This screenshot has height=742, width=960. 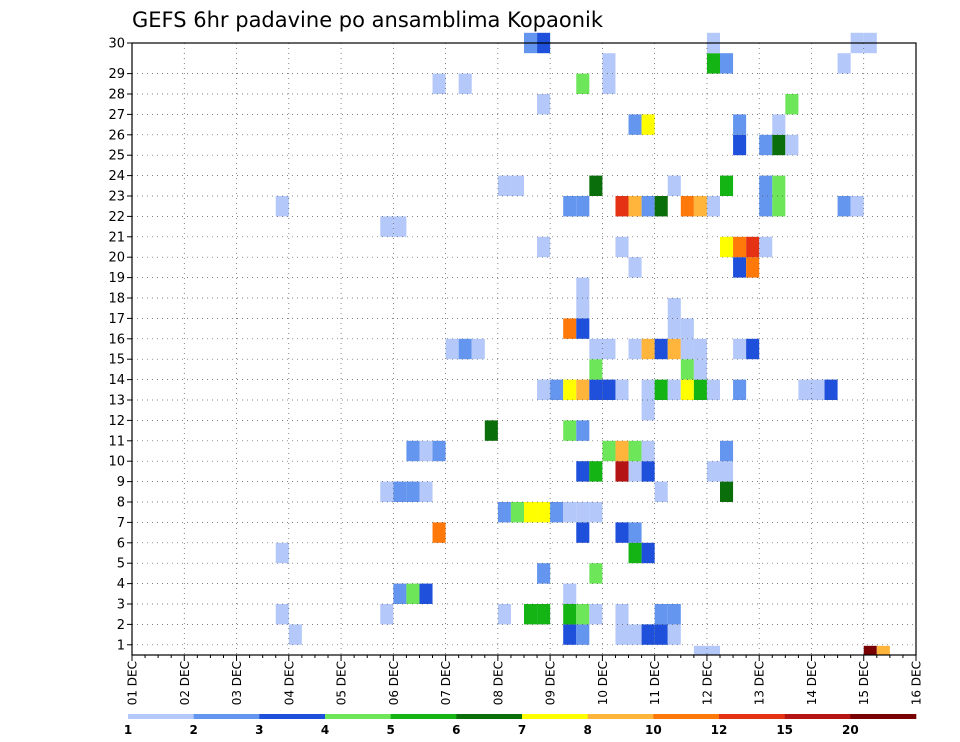 I want to click on y-tick-label: 19, so click(x=116, y=278).